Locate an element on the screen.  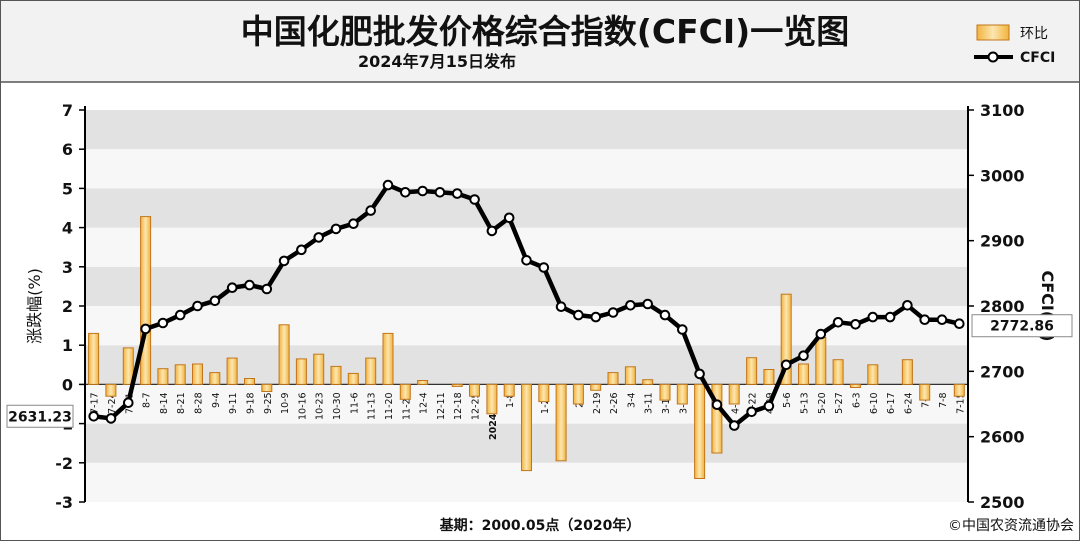
legend: 环比 CFCI is located at coordinates (1014, 45).